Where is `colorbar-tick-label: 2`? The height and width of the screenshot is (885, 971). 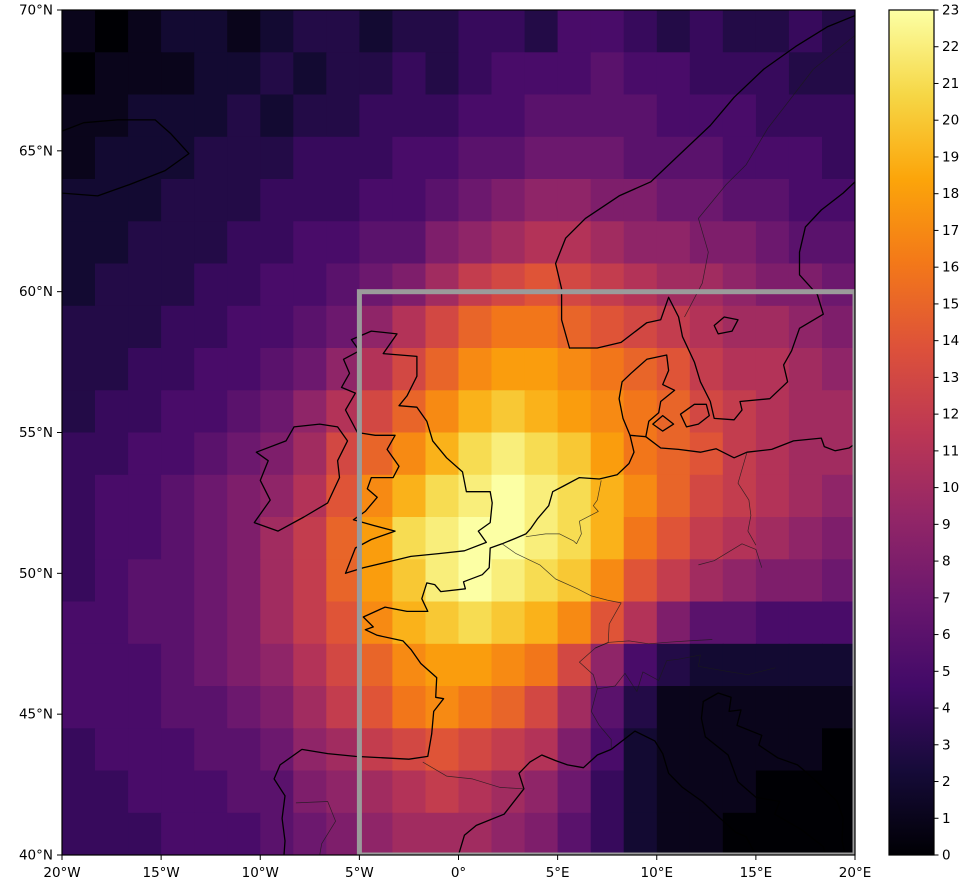
colorbar-tick-label: 2 is located at coordinates (946, 782).